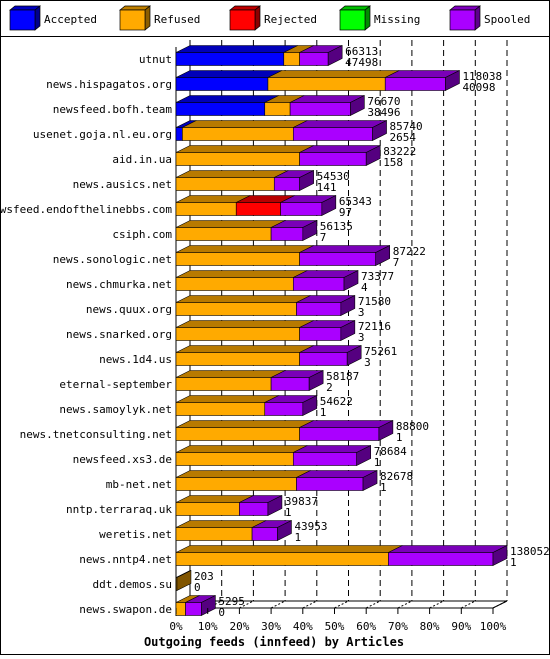 The image size is (550, 659). Describe the element at coordinates (245, 18) in the screenshot. I see `legend-swatch-rejected` at that location.